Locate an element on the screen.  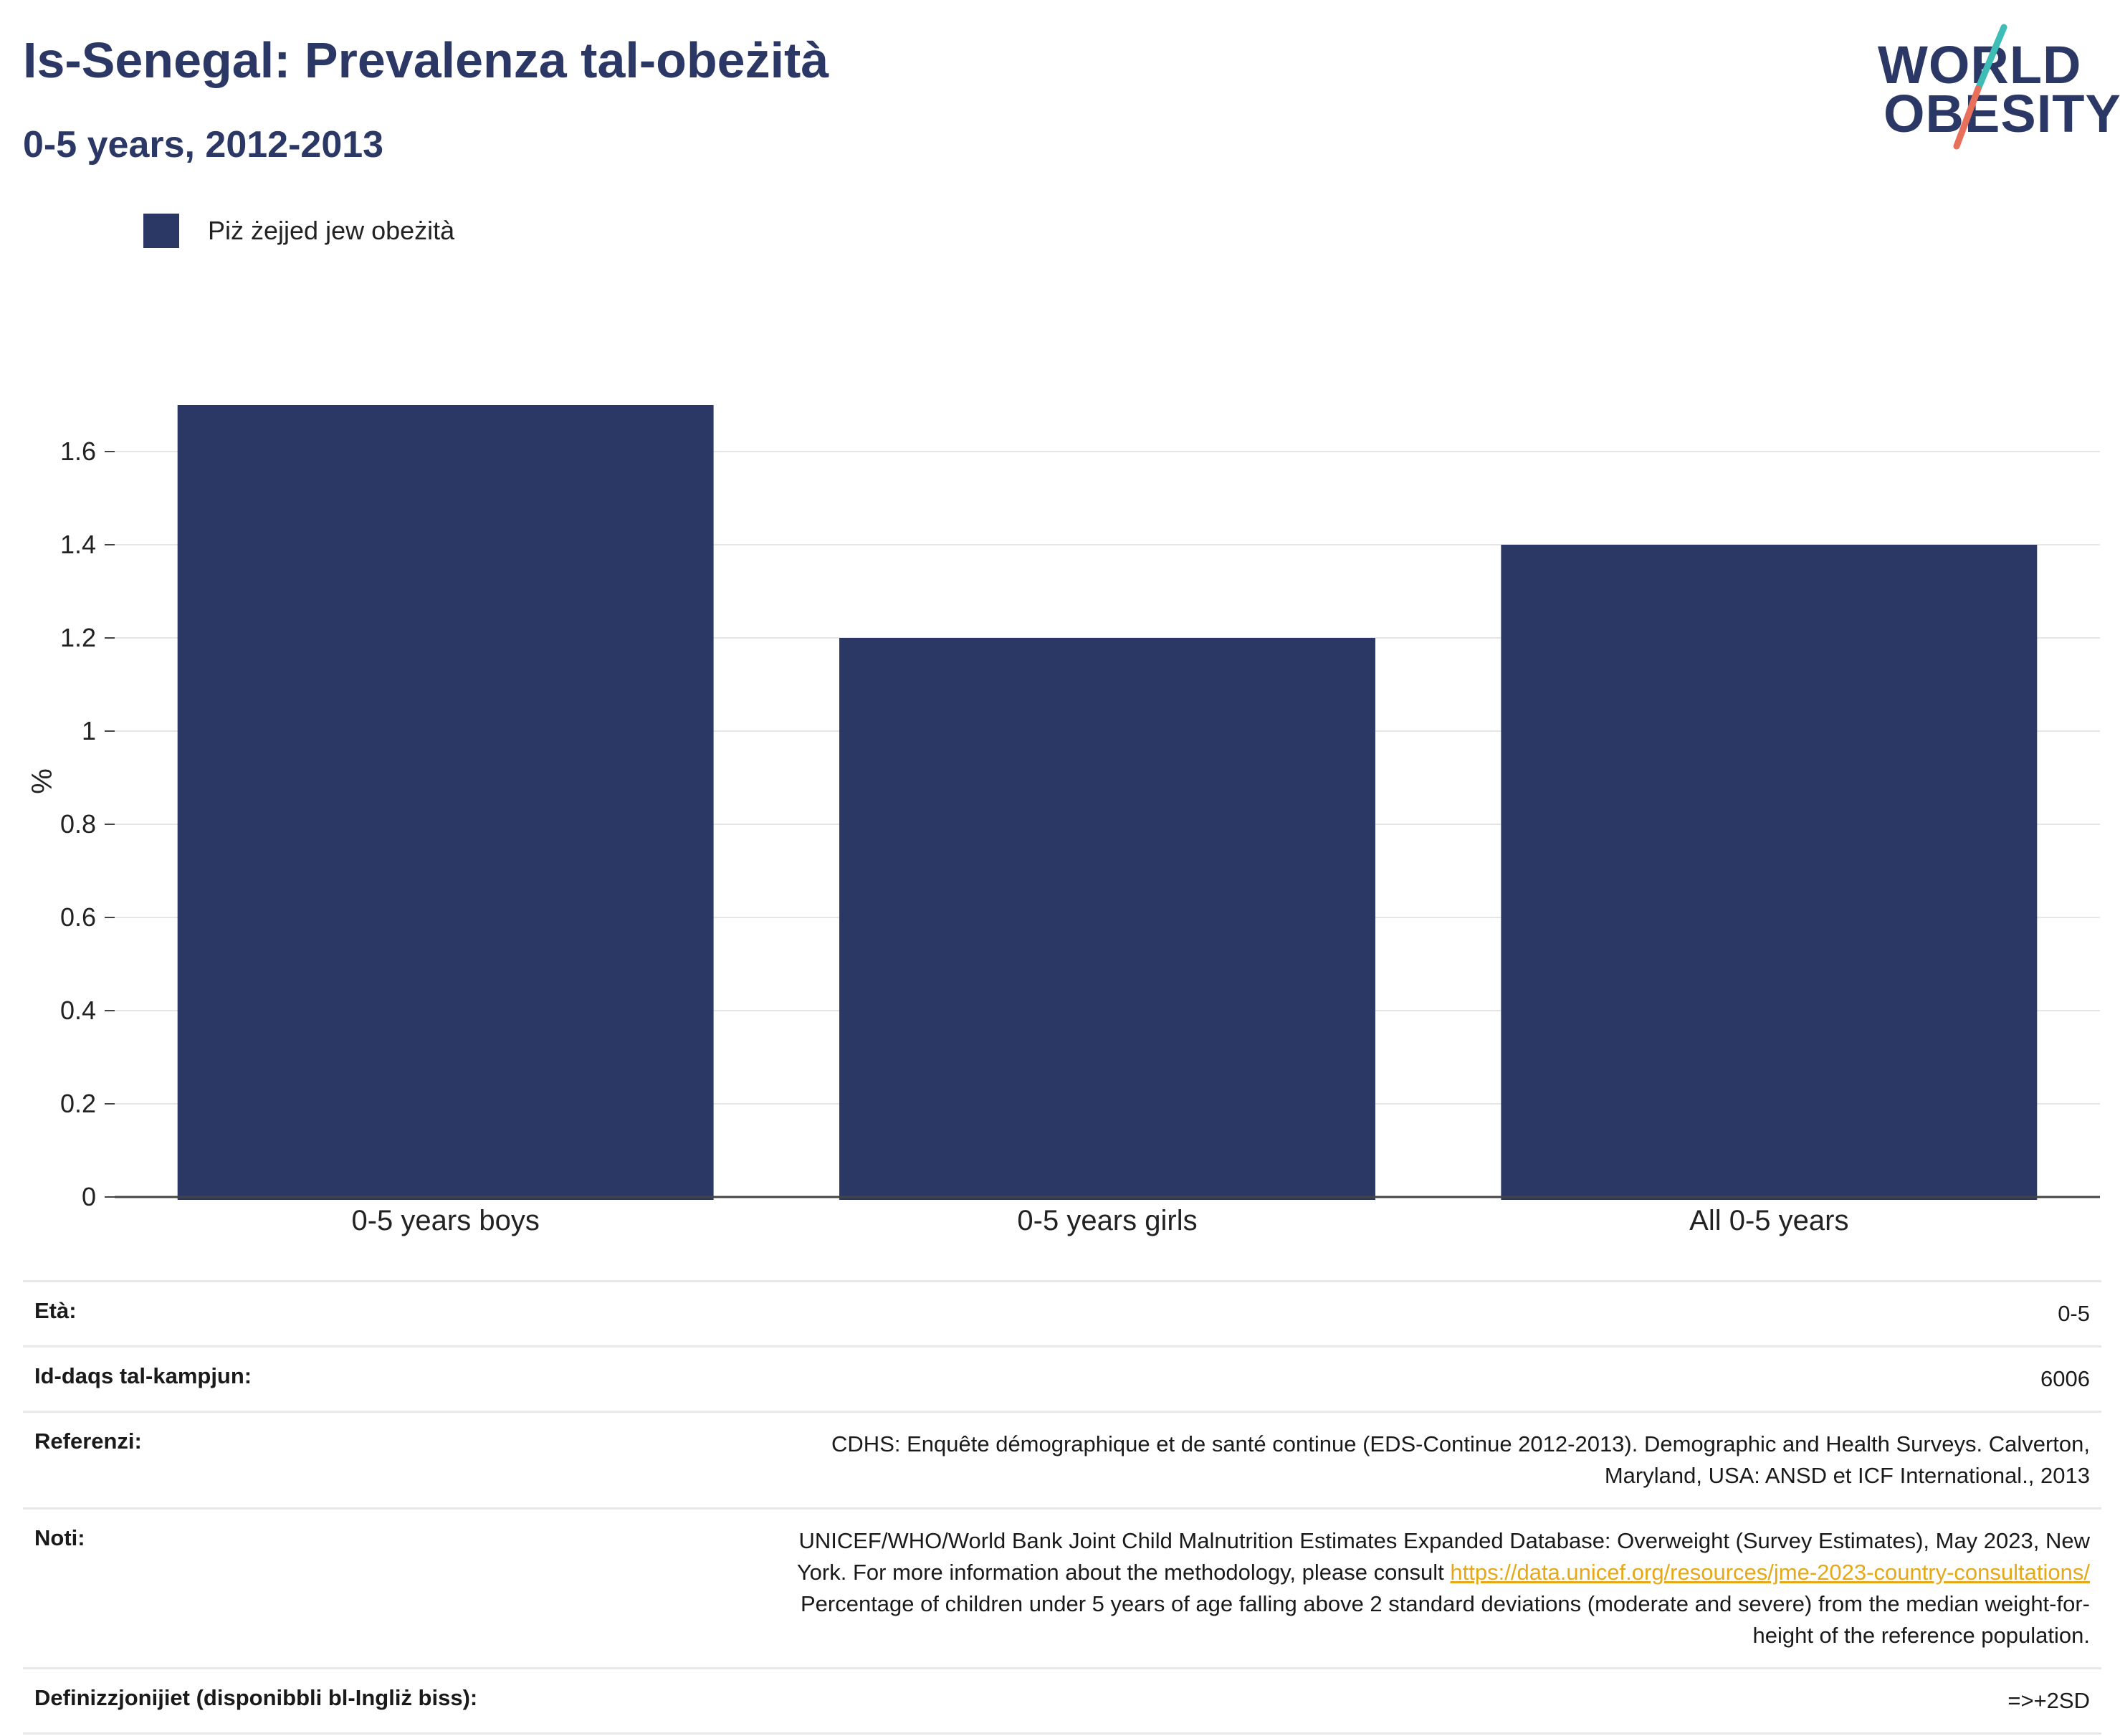
age-value: 0-5 is located at coordinates (2074, 1313).